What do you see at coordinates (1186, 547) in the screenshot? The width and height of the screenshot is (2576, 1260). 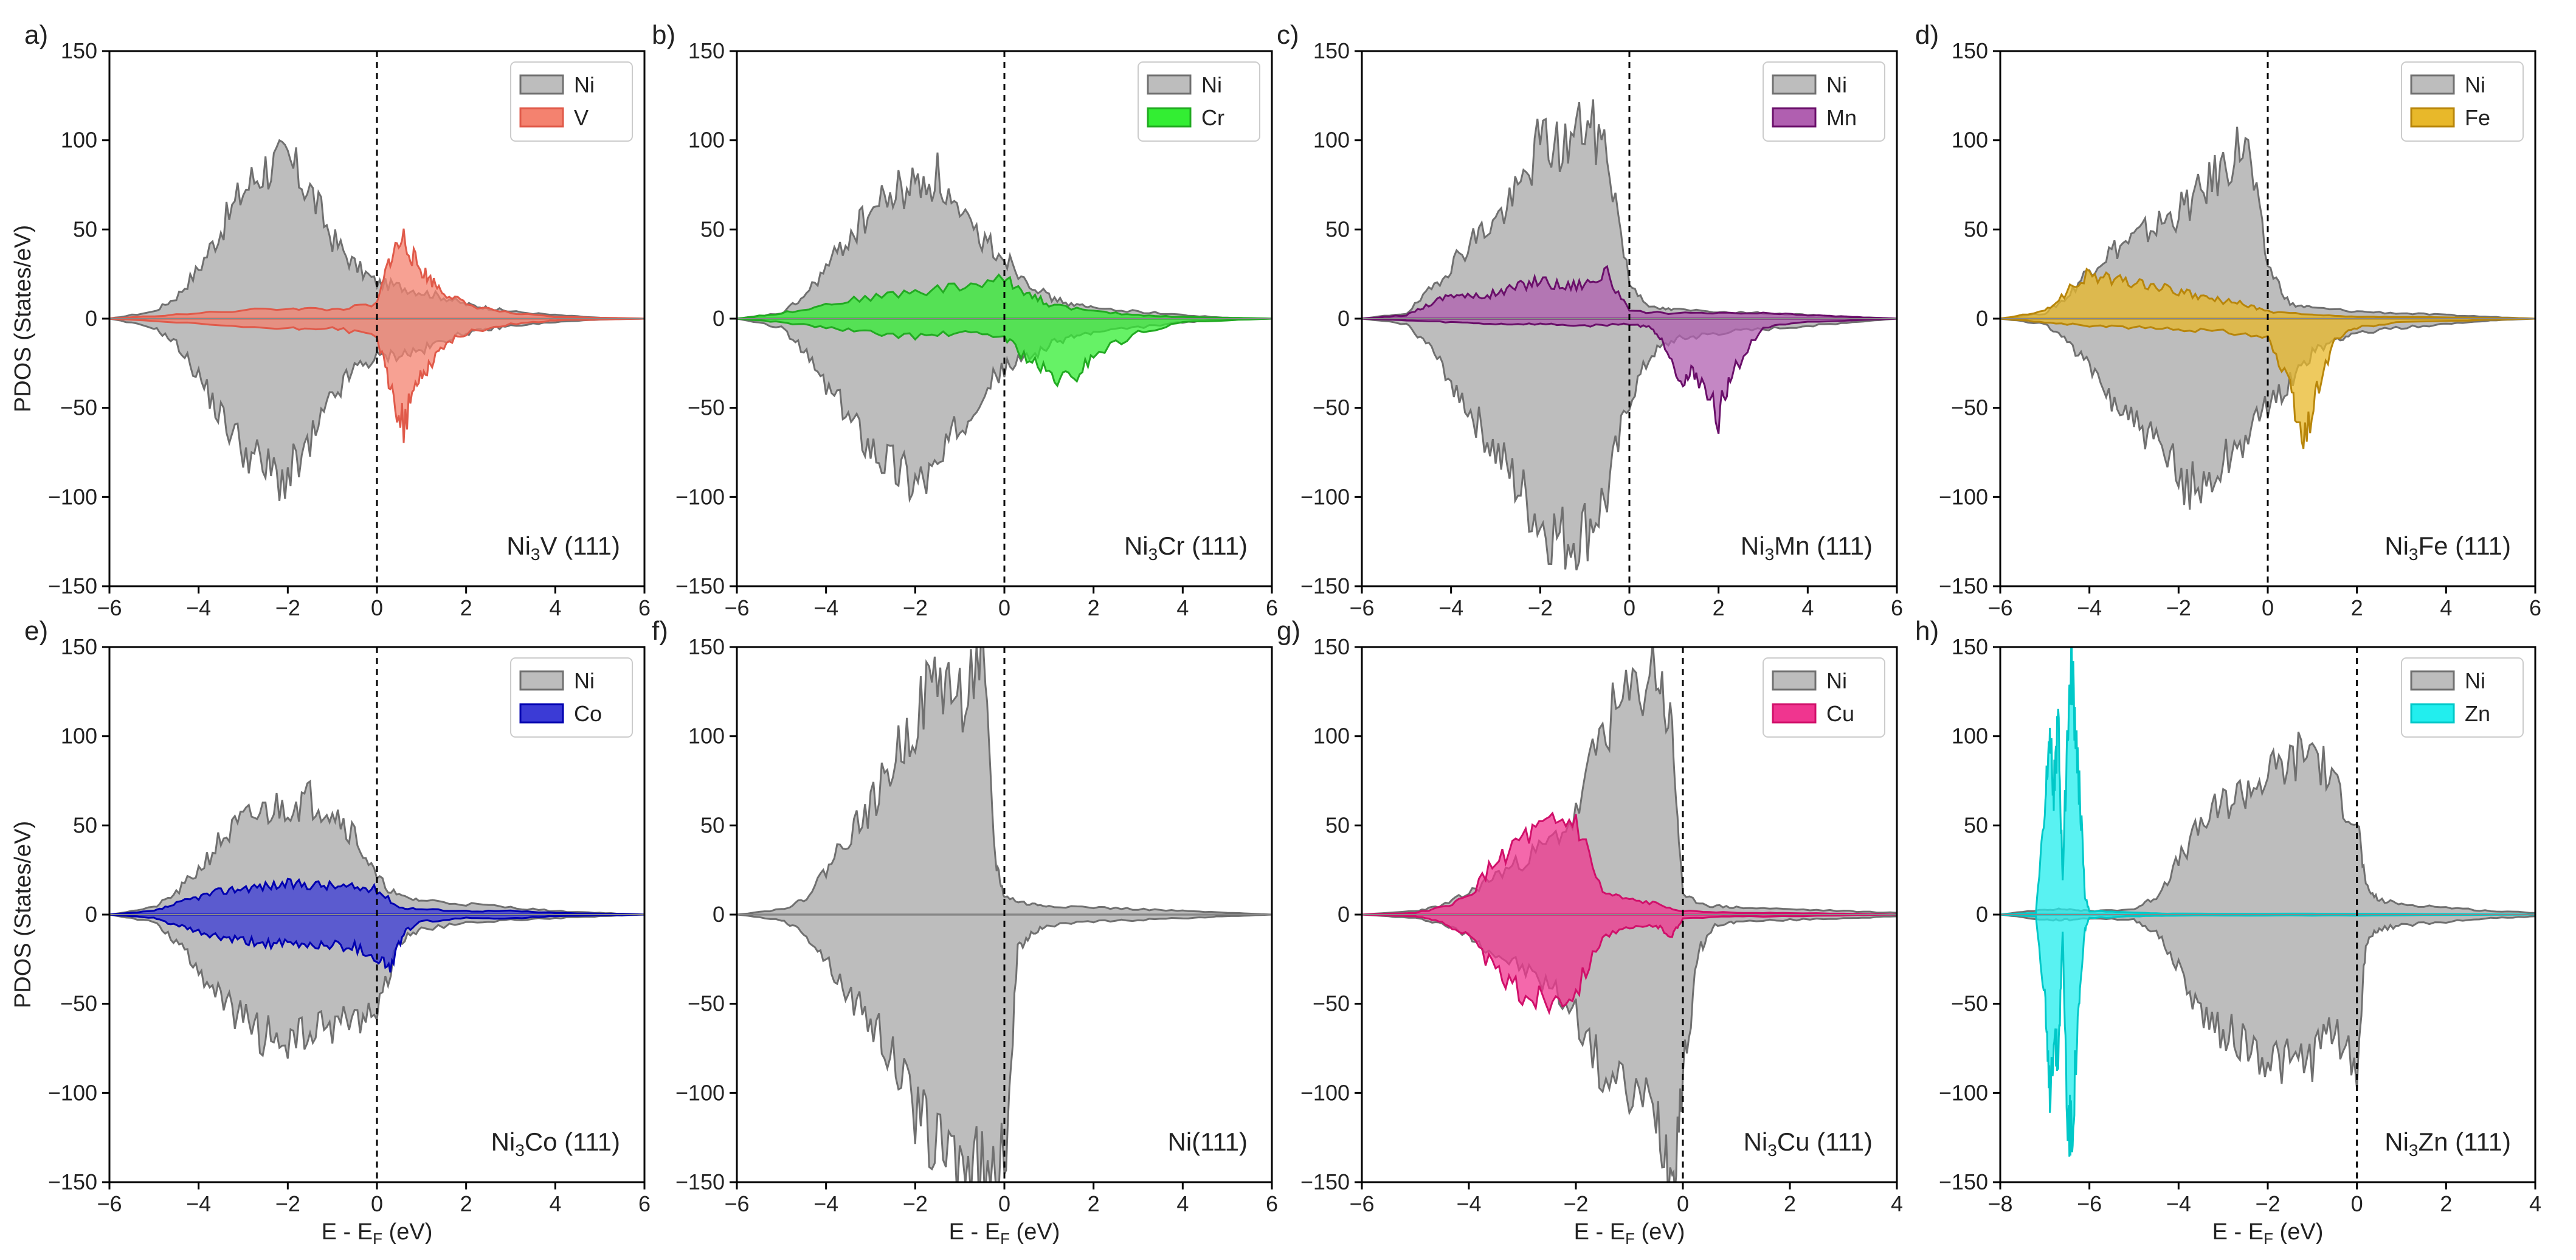 I see `system-label: Ni3Cr (111)` at bounding box center [1186, 547].